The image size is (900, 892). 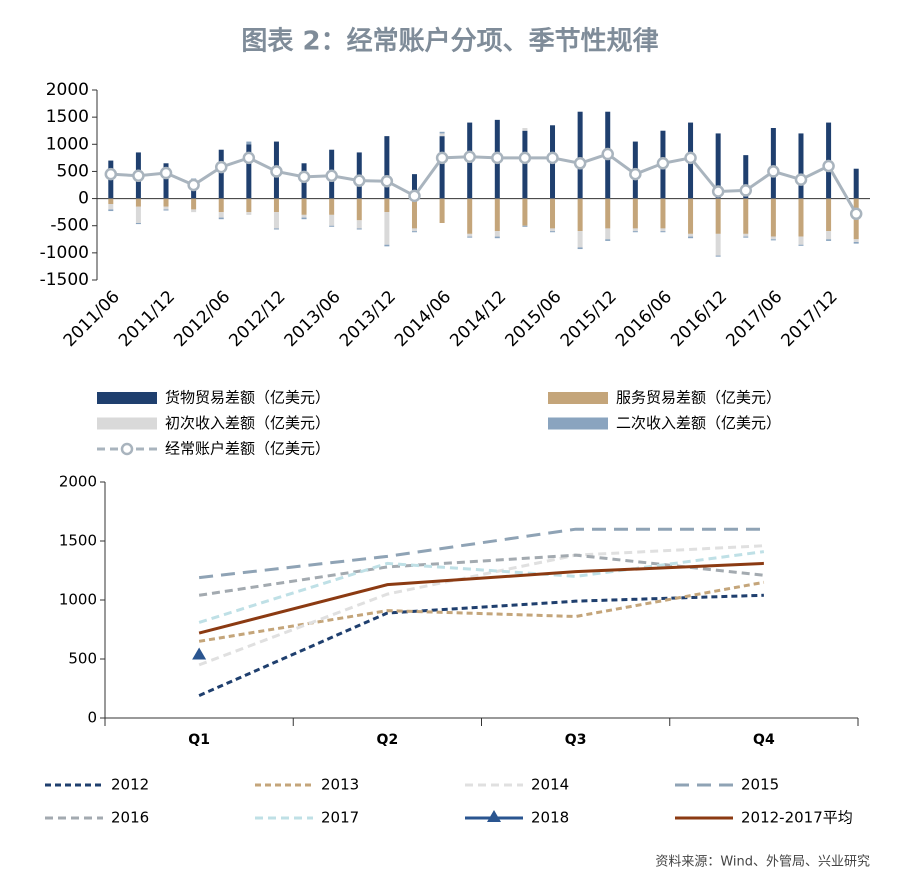 I want to click on chart-title: 图表 2：经常账户分项、季节性规律, so click(x=449, y=41).